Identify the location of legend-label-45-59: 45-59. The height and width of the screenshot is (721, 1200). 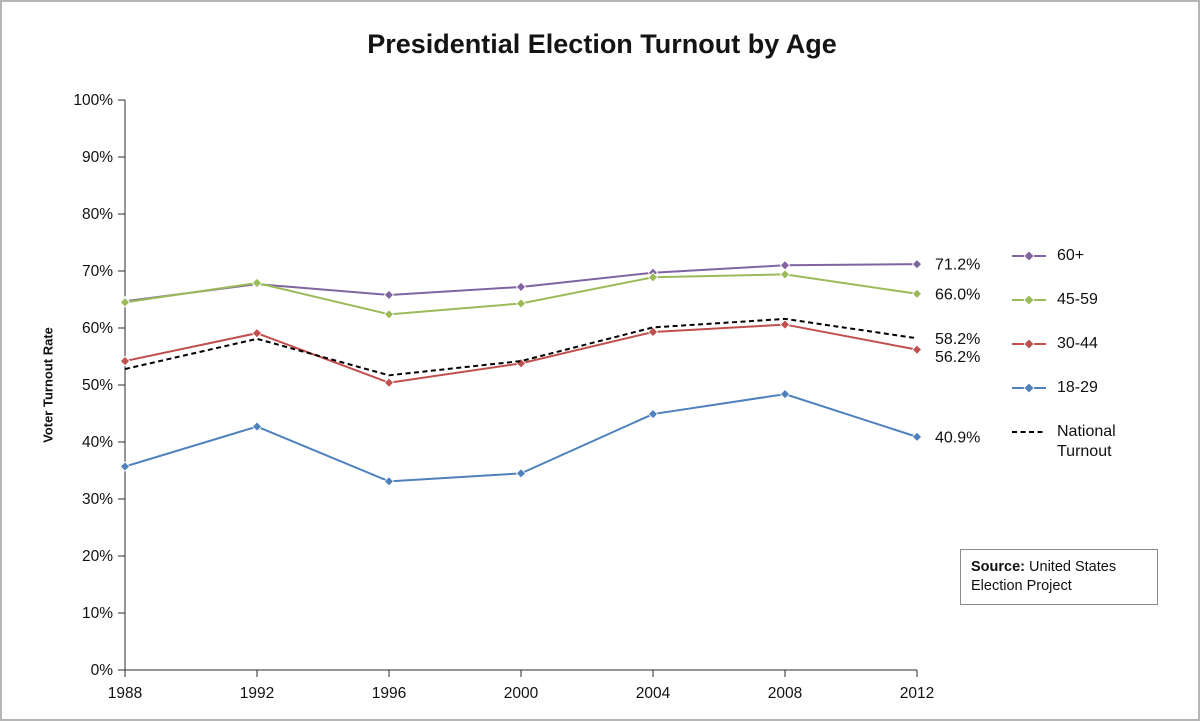
(1077, 299).